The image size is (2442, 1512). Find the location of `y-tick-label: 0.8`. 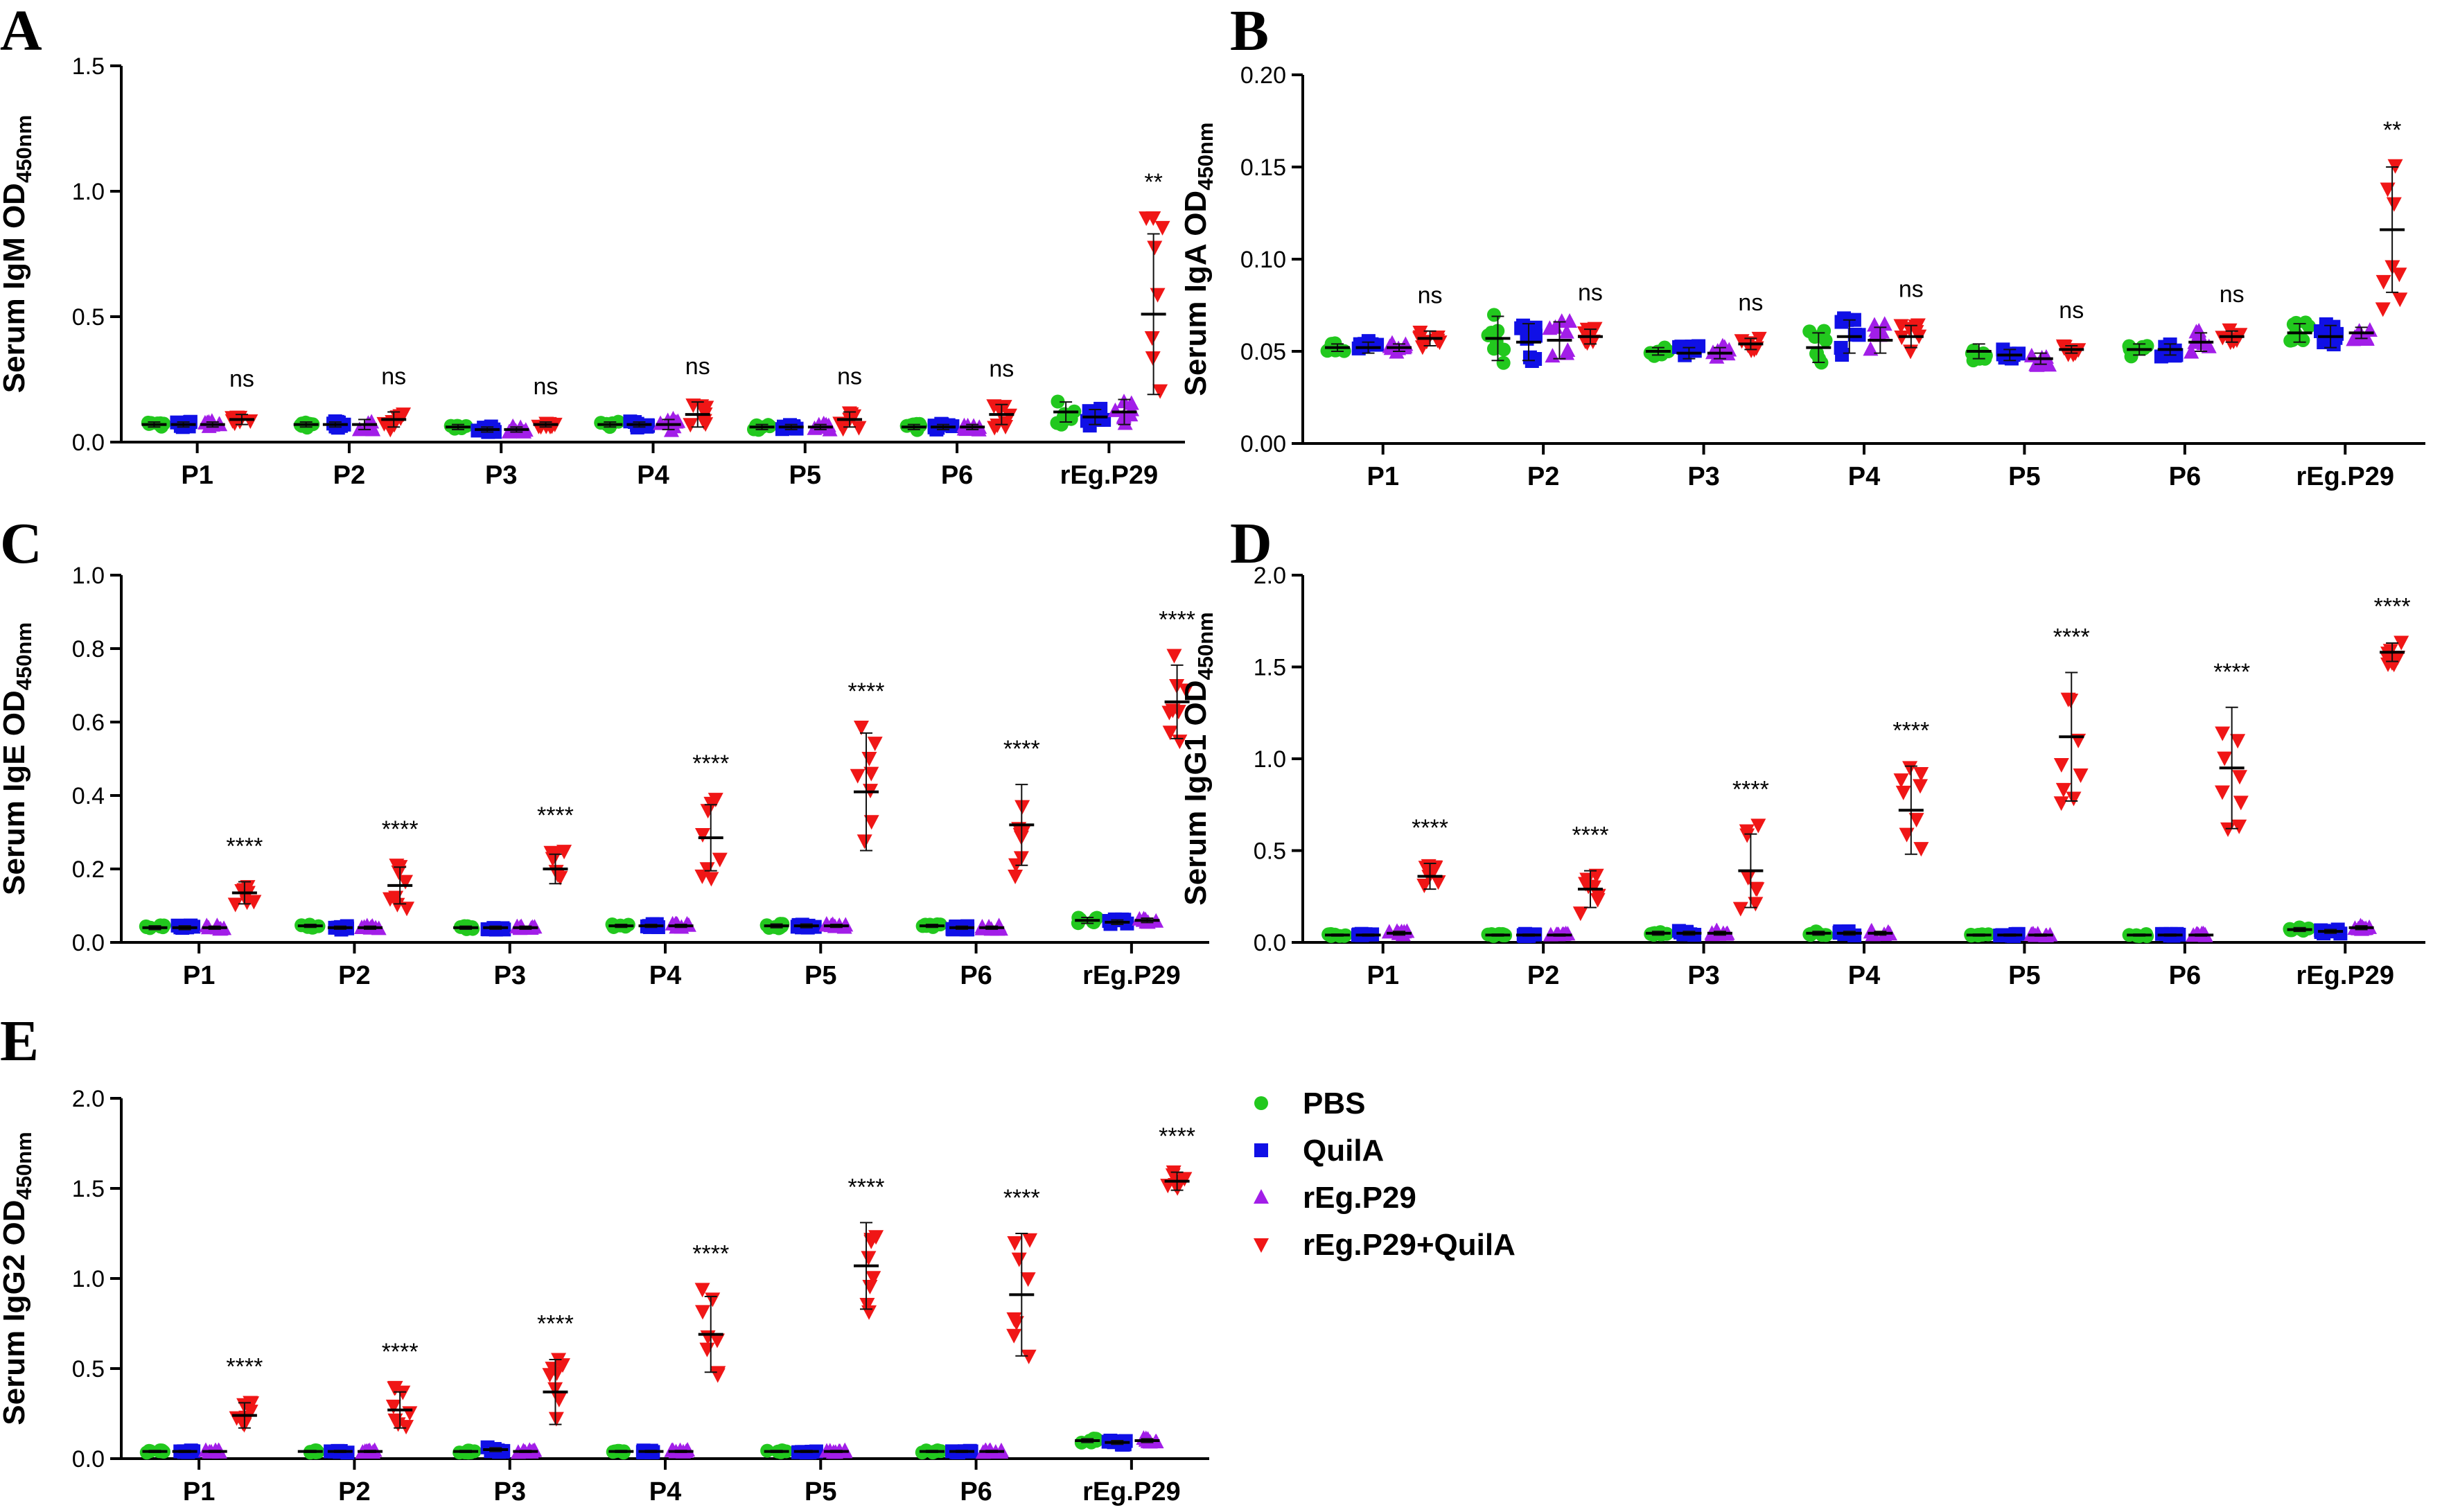

y-tick-label: 0.8 is located at coordinates (89, 649).